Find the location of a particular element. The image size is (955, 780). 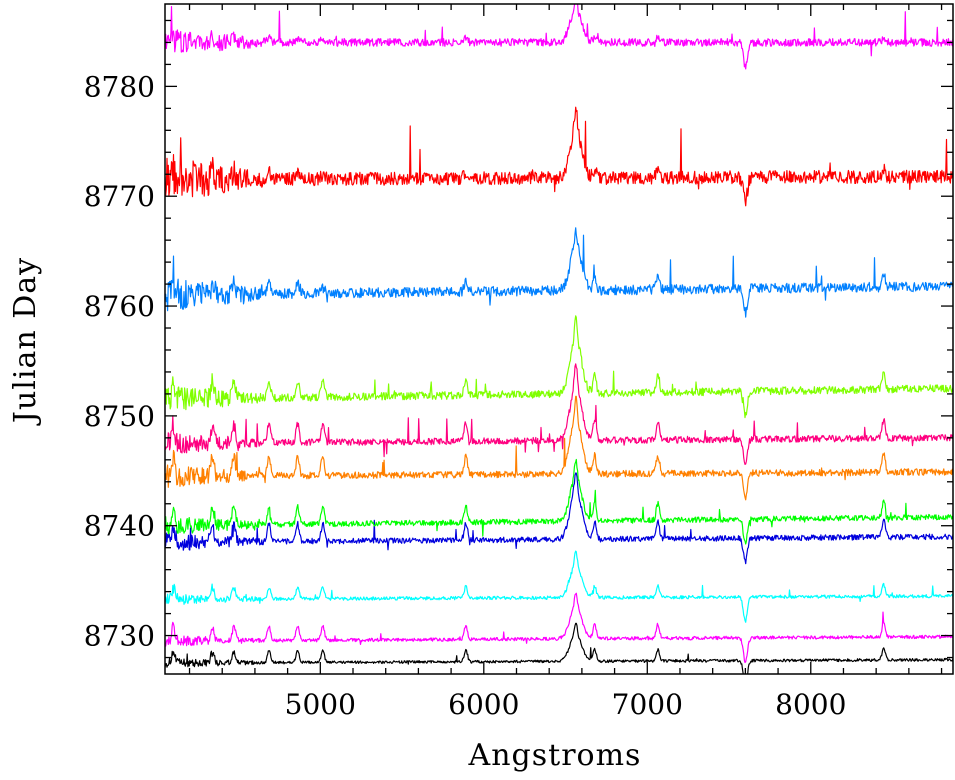

x-tick-label: 6000 is located at coordinates (483, 704).